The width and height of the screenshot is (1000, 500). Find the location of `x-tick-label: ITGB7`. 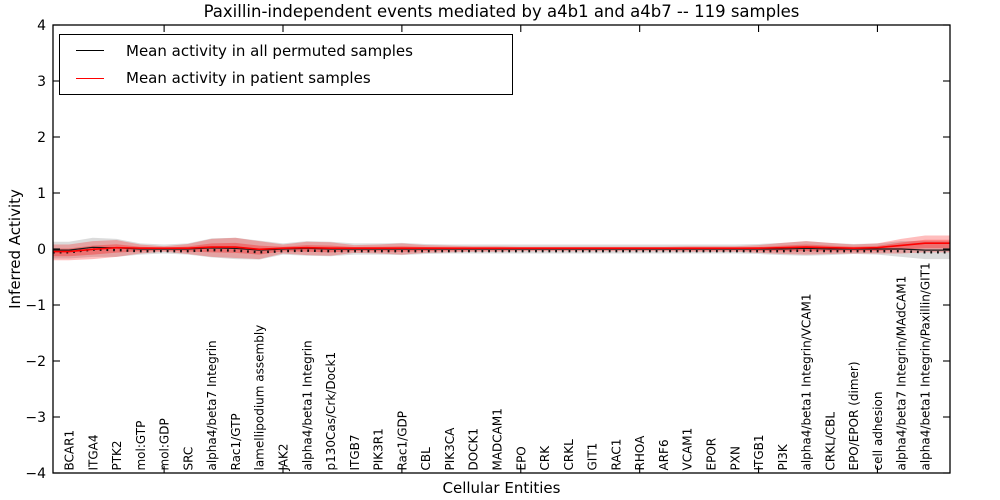

x-tick-label: ITGB7 is located at coordinates (355, 452).